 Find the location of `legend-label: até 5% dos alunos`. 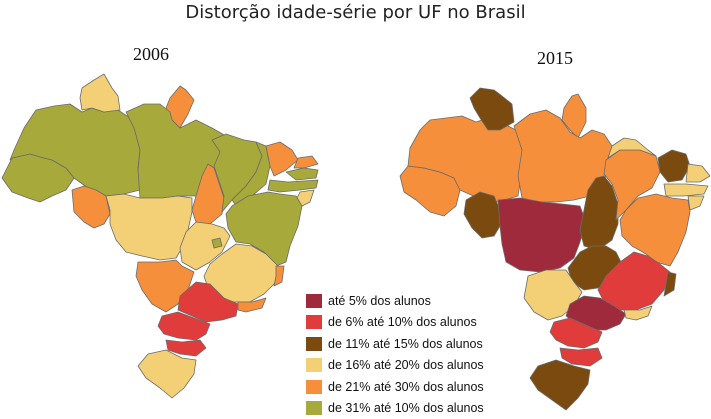

legend-label: até 5% dos alunos is located at coordinates (379, 301).